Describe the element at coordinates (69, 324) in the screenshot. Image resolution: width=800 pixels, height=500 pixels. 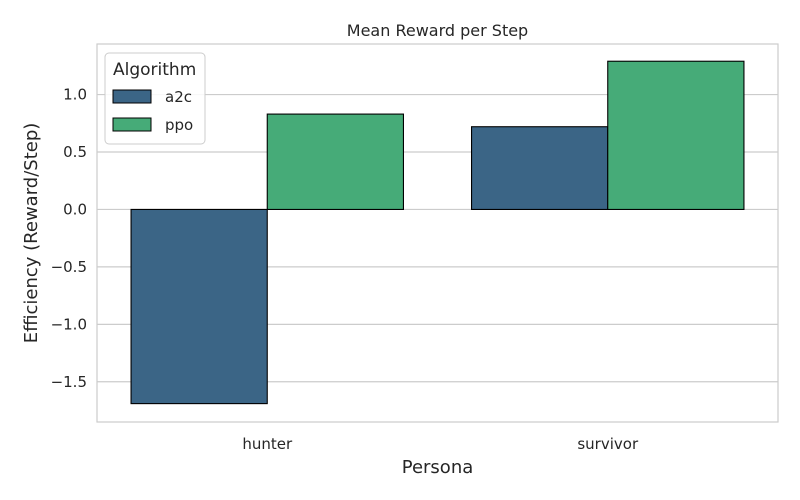
I see `y-tick-label: −1.0` at that location.